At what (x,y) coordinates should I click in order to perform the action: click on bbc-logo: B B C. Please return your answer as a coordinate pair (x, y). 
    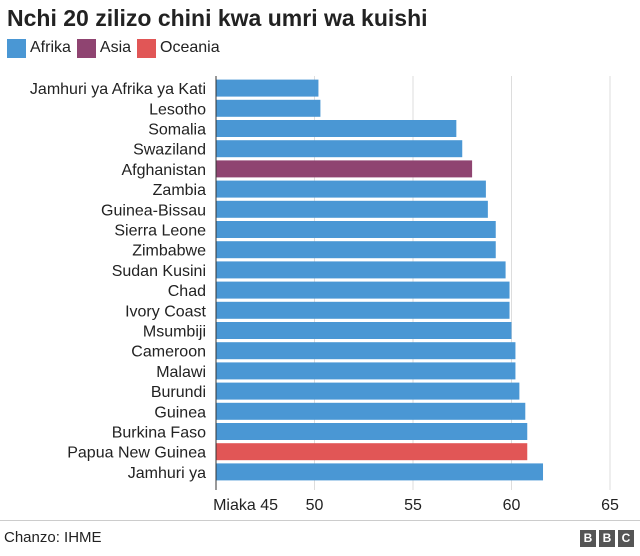
    Looking at the image, I should click on (605, 538).